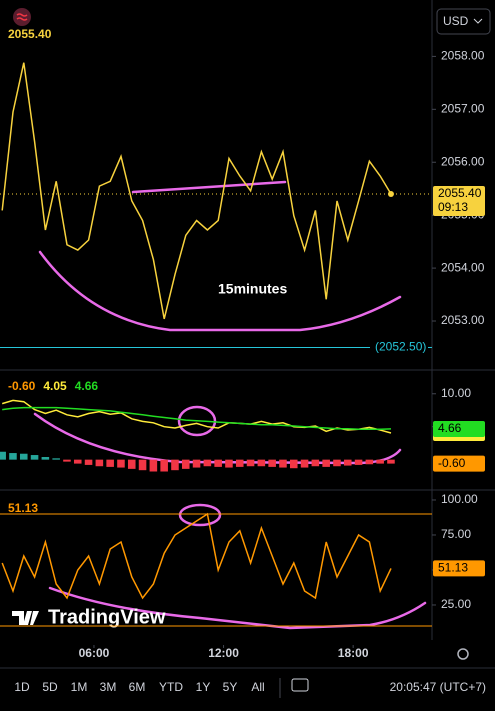  Describe the element at coordinates (300, 685) in the screenshot. I see `date-range-icon` at that location.